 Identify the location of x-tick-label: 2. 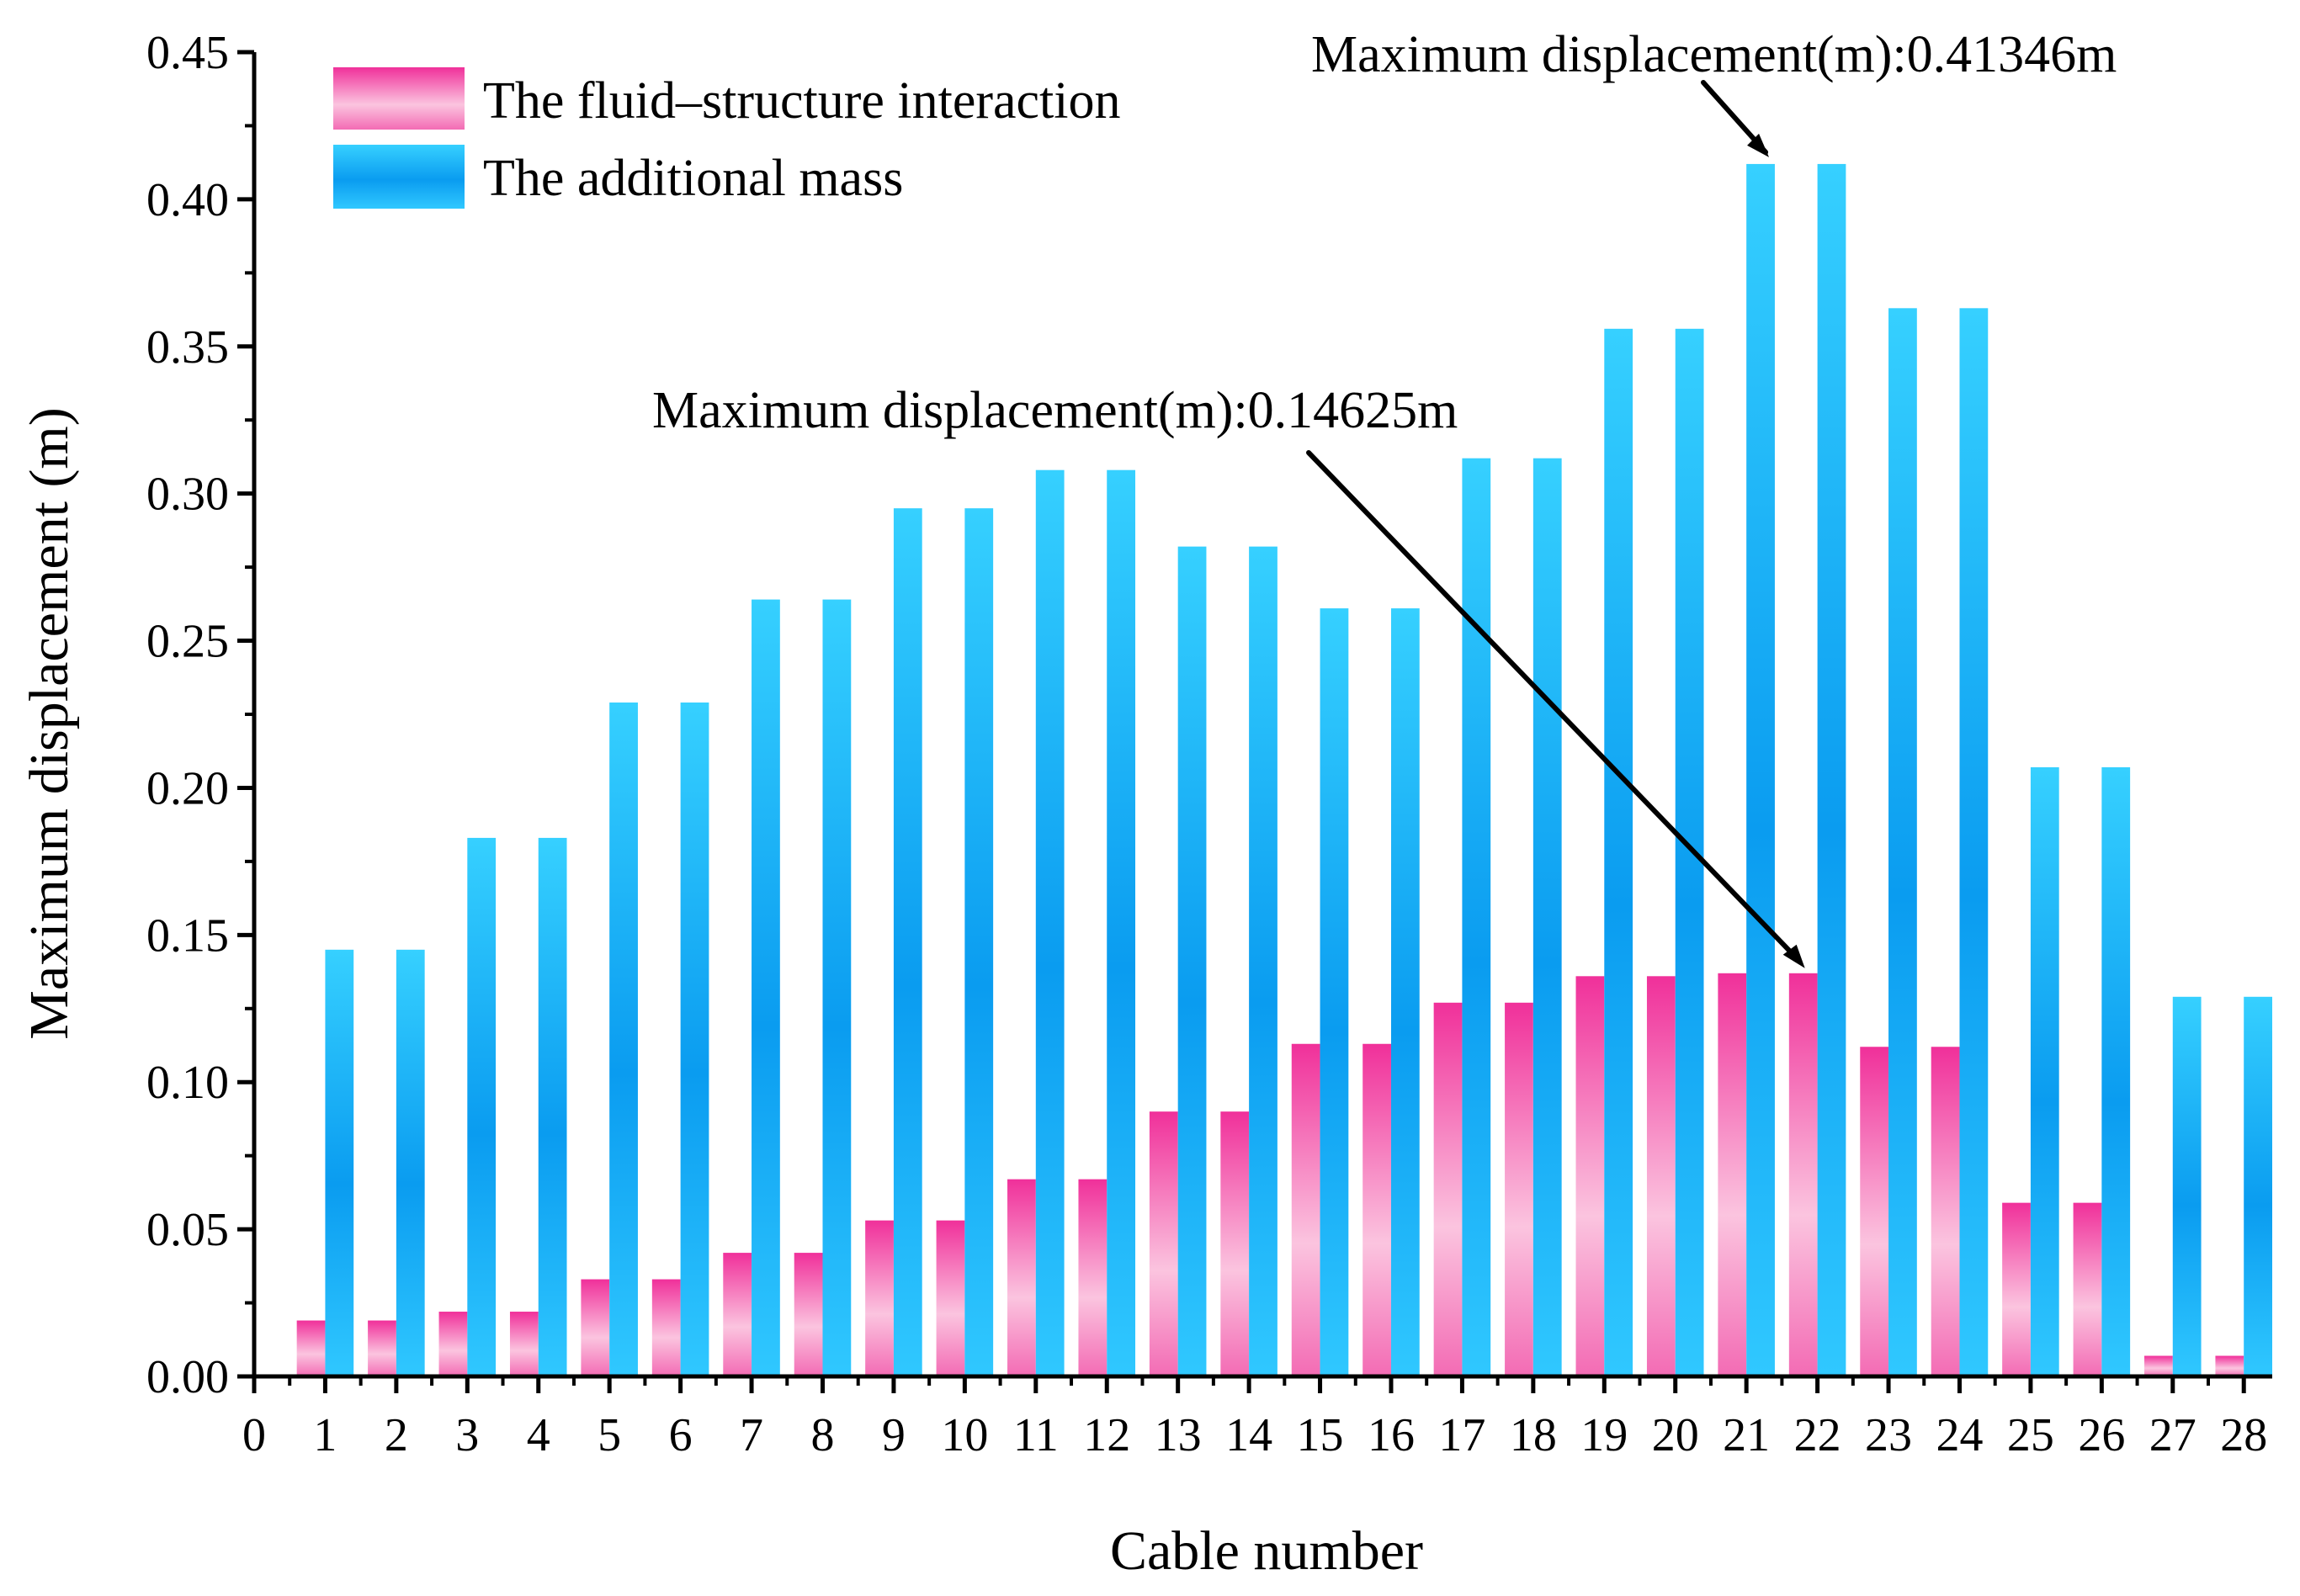
(396, 1435).